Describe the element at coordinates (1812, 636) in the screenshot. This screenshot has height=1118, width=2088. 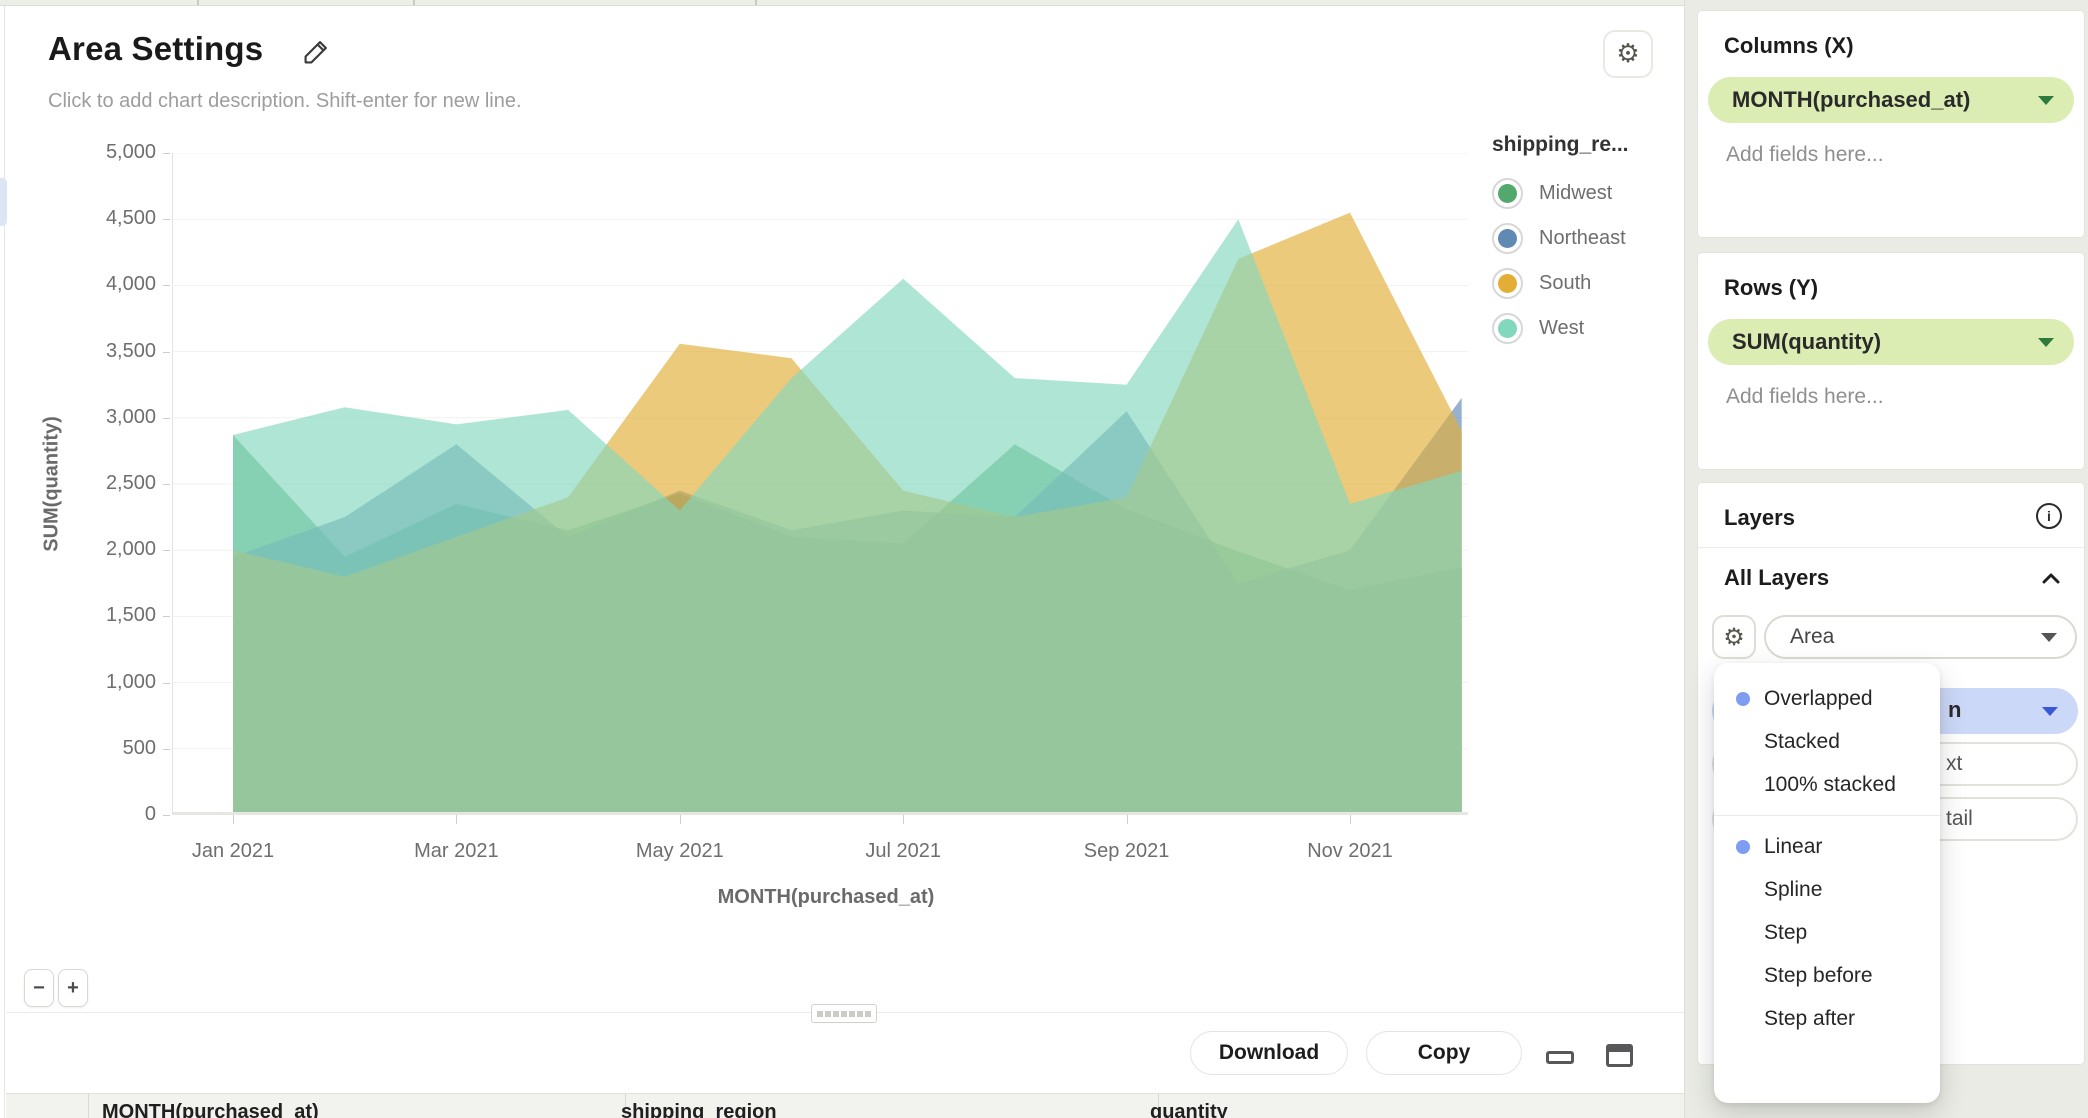
I see `layer-type-value: Area` at that location.